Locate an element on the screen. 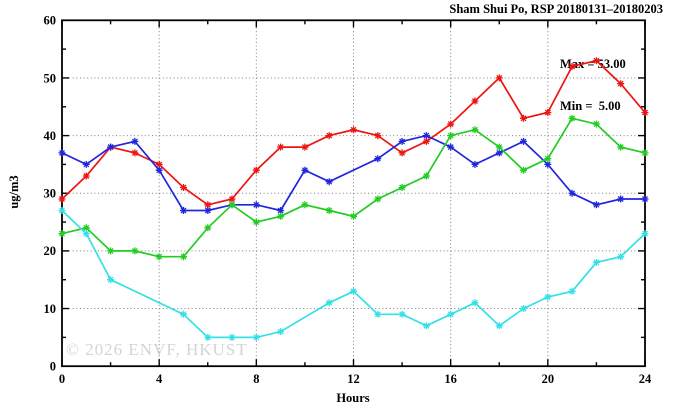 Image resolution: width=674 pixels, height=409 pixels. x-tick-label-12: 12 is located at coordinates (353, 379).